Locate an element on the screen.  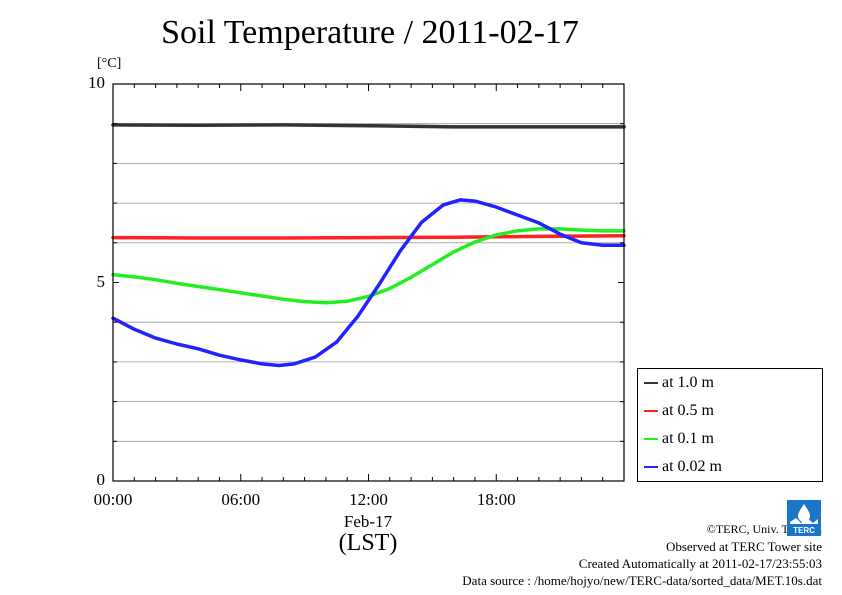
y-tick-label: 0 is located at coordinates (101, 479).